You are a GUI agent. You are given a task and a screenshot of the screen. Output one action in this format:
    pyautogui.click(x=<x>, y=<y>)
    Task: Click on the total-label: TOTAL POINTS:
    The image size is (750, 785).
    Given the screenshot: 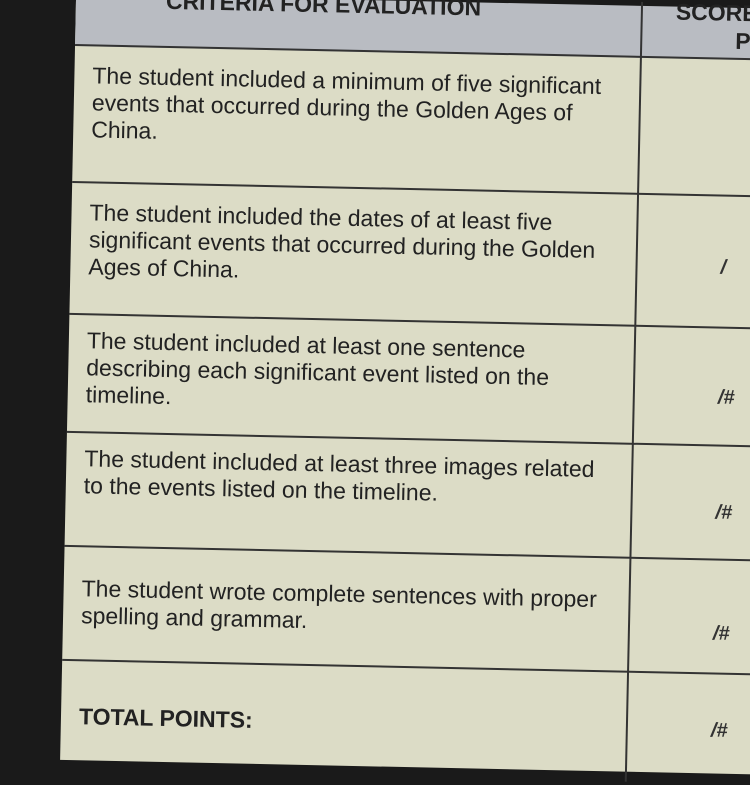 What is the action you would take?
    pyautogui.click(x=166, y=718)
    